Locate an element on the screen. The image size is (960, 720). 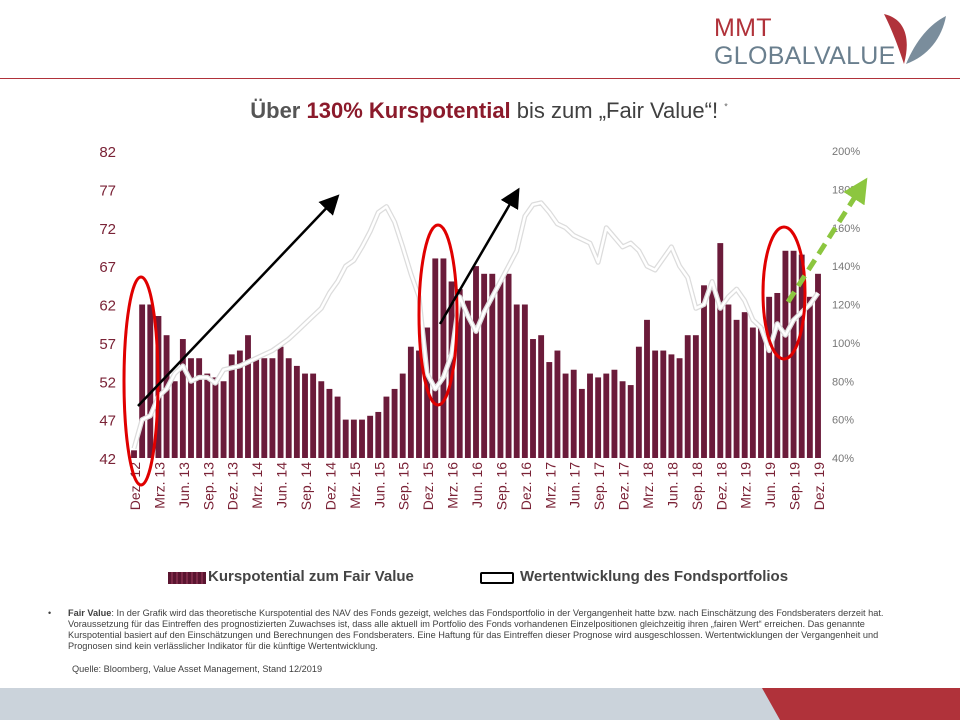
x-tick-label: Jun. 18 is located at coordinates (672, 485).